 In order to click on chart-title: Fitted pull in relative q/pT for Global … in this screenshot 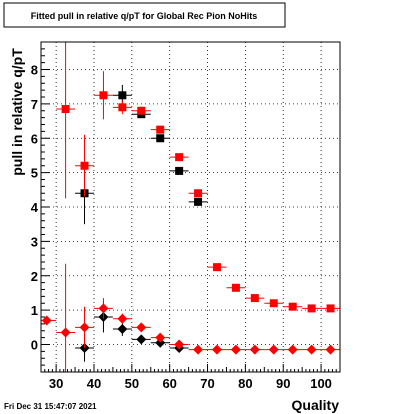, I will do `click(144, 16)`.